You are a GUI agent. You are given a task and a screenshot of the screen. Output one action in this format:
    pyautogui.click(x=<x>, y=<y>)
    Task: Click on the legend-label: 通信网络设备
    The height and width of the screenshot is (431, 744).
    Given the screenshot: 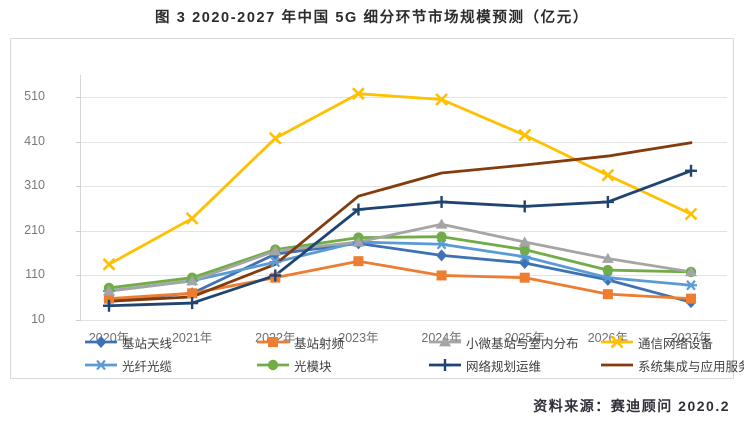 What is the action you would take?
    pyautogui.click(x=676, y=343)
    